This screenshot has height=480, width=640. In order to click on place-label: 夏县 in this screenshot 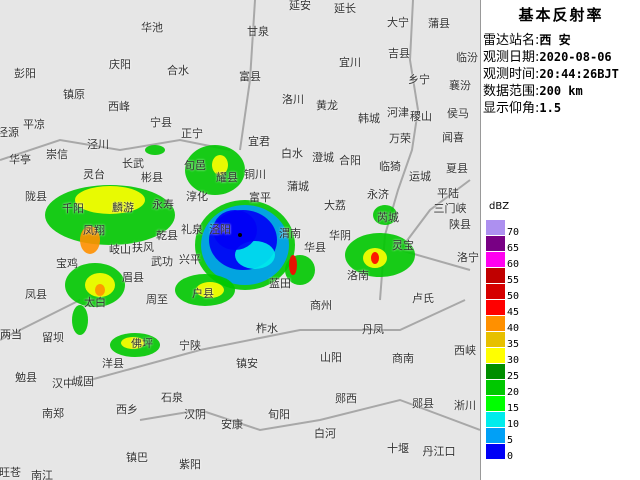, I will do `click(457, 168)`.